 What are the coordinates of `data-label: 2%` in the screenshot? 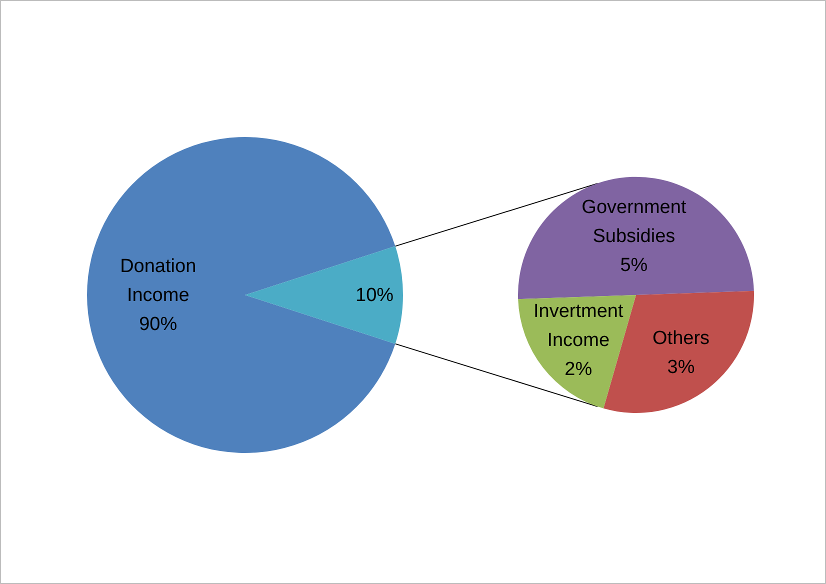 It's located at (578, 369).